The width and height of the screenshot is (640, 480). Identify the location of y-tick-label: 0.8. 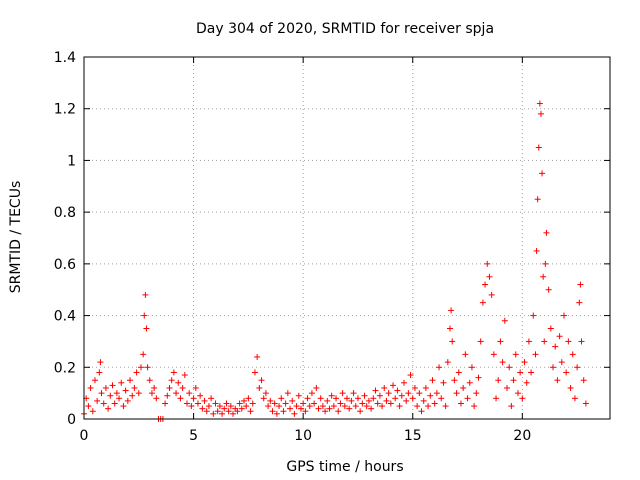
(65, 213).